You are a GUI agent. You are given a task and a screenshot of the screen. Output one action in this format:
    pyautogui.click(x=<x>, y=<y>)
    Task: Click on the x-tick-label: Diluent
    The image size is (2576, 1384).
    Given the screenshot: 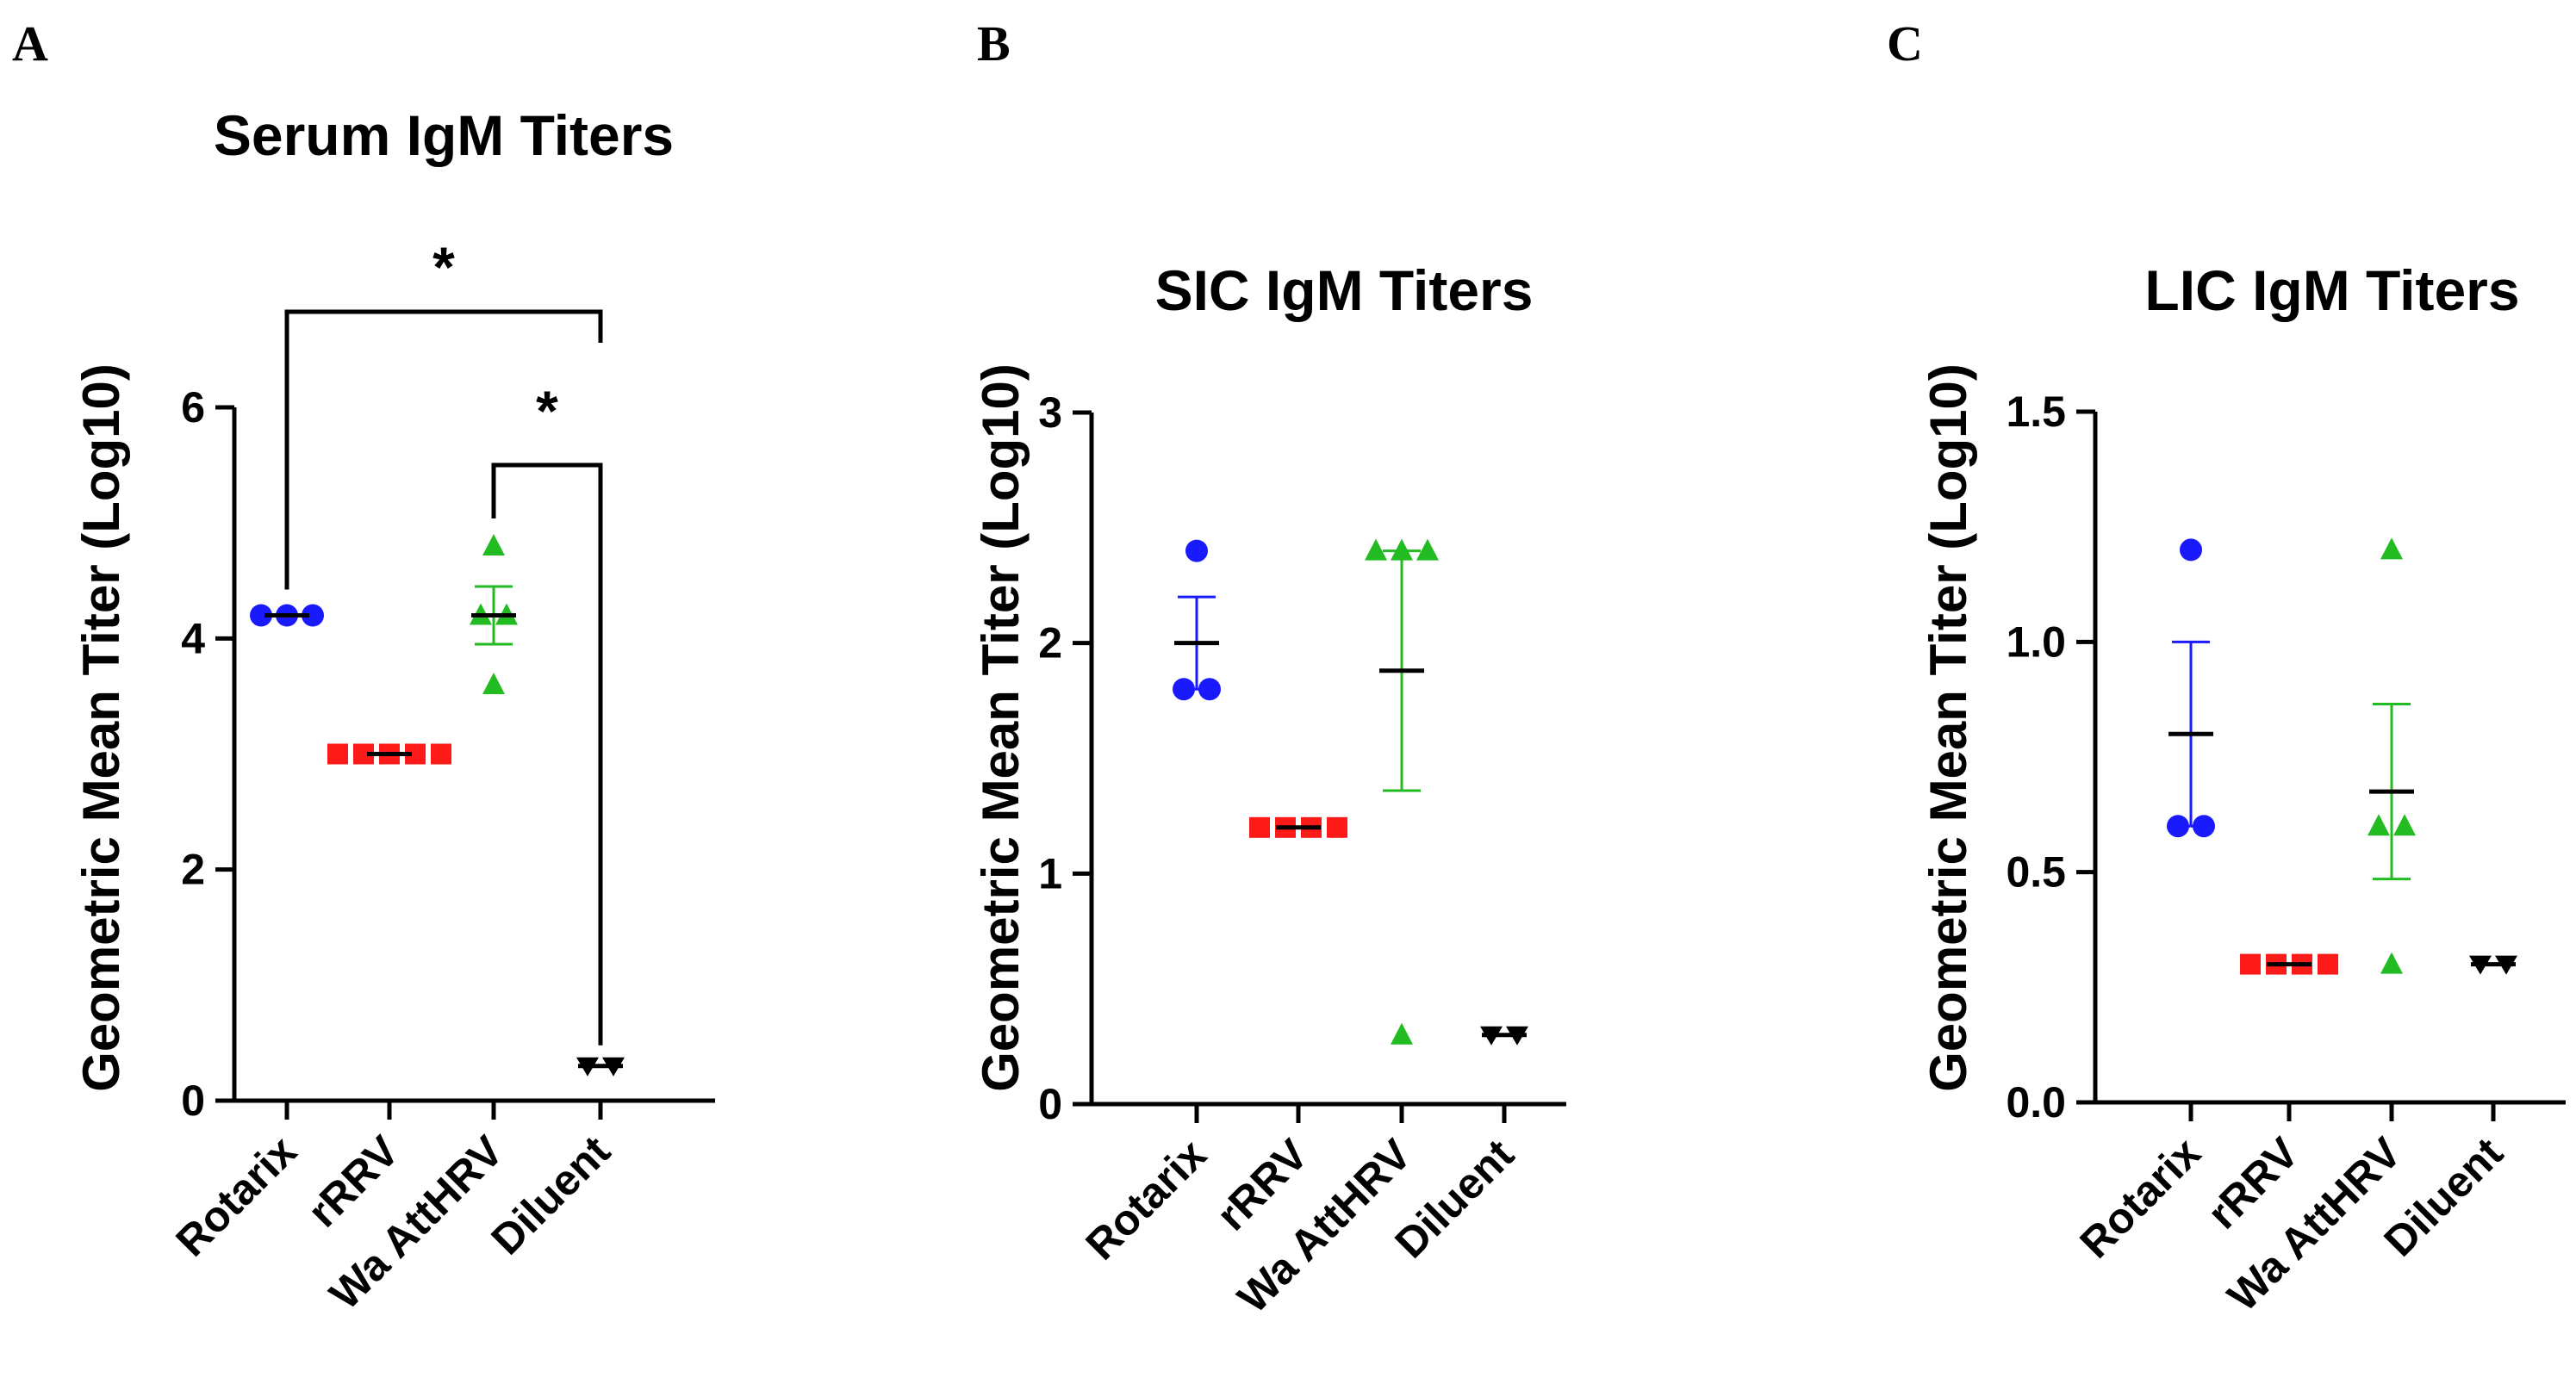 What is the action you would take?
    pyautogui.click(x=551, y=1195)
    